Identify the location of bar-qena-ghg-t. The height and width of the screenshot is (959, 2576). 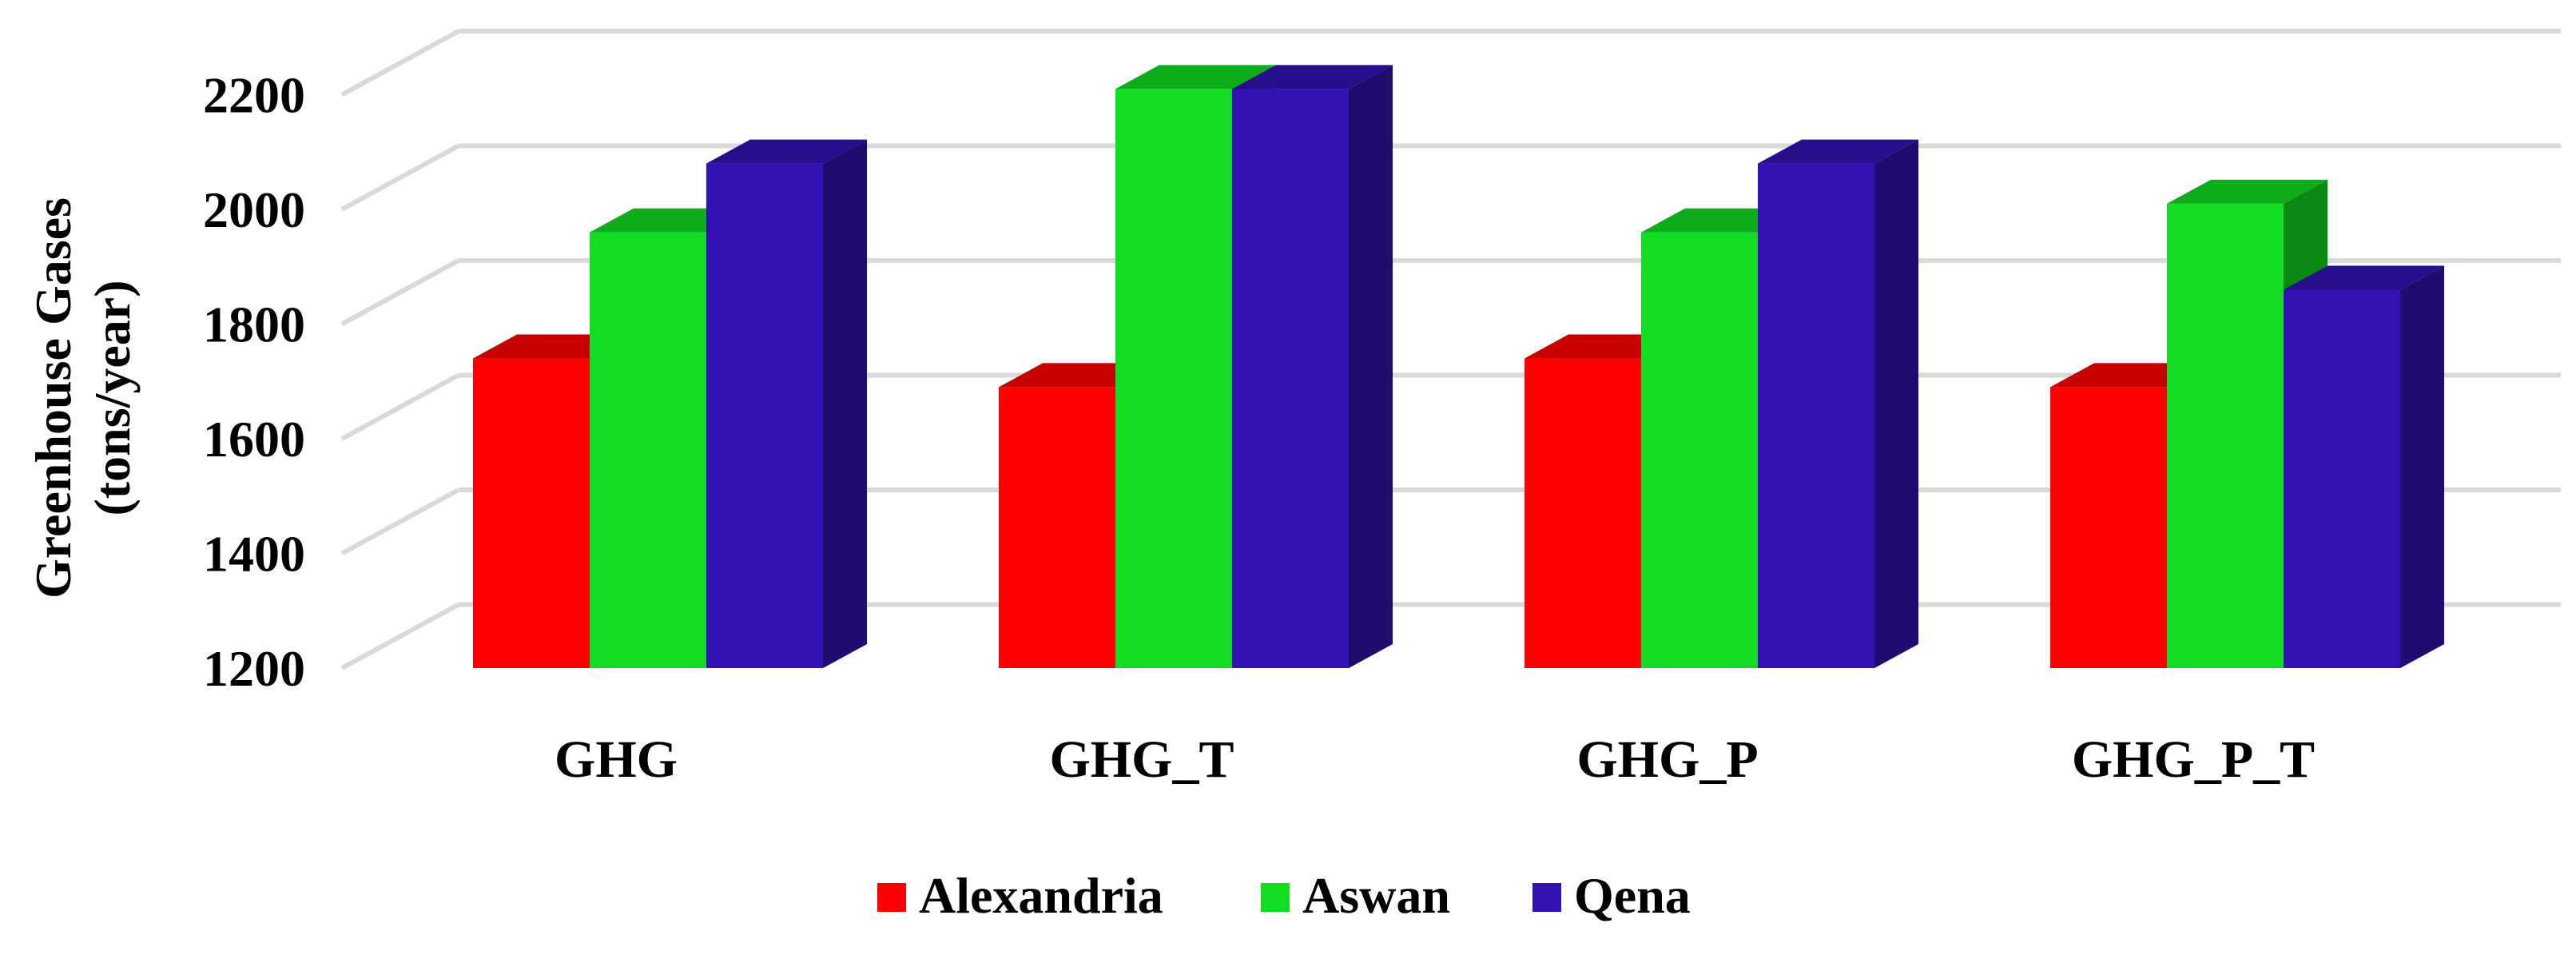
(1312, 366).